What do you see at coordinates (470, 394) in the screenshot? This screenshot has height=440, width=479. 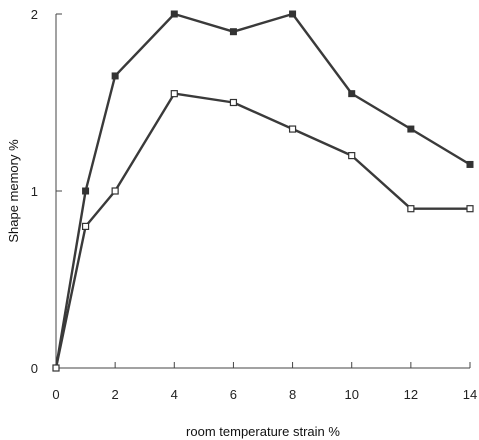 I see `x-tick-label: 14` at bounding box center [470, 394].